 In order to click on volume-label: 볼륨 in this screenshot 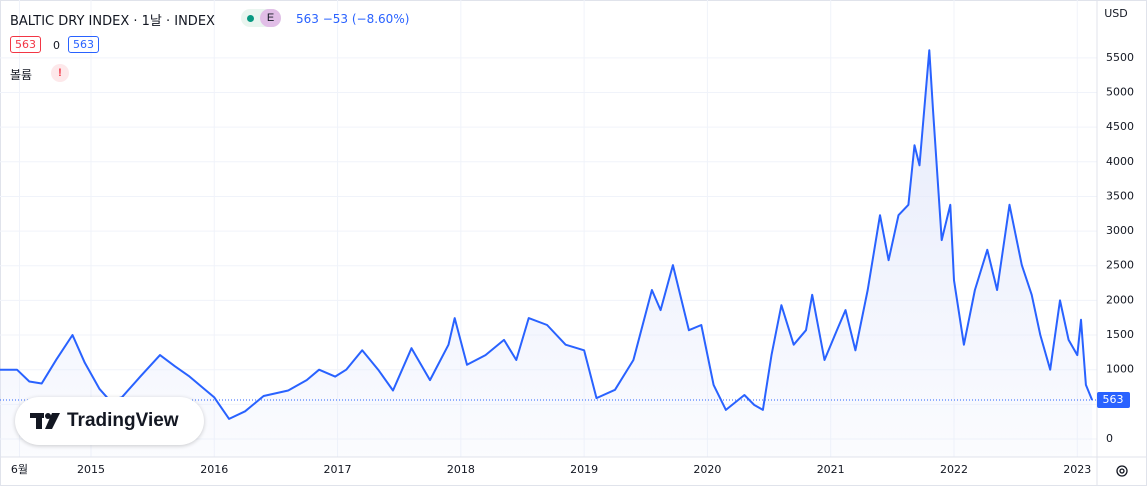, I will do `click(21, 75)`.